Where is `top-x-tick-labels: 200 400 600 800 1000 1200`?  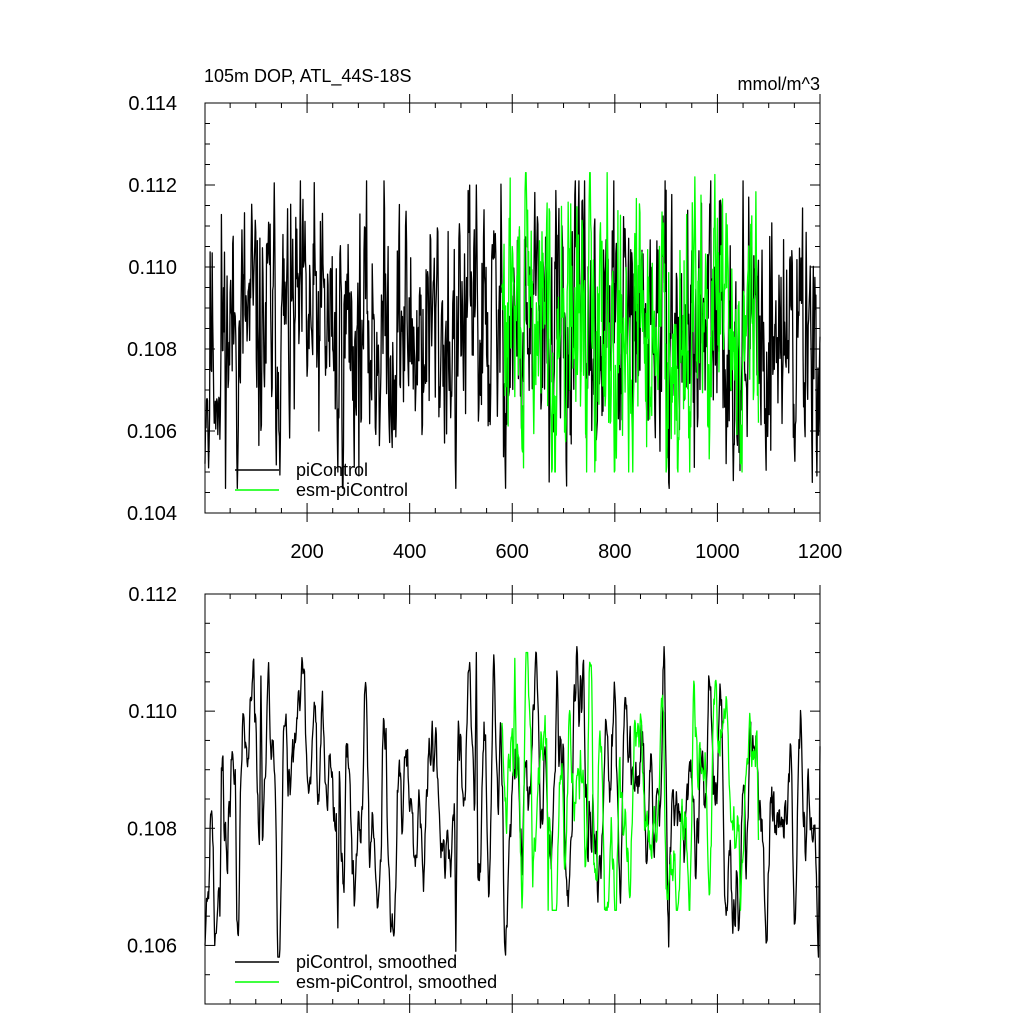
top-x-tick-labels: 200 400 600 800 1000 1200 is located at coordinates (566, 552).